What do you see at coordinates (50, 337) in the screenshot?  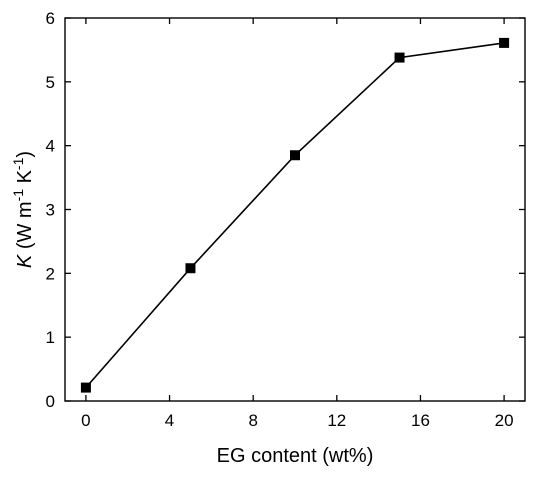 I see `y-tick-label-1: 1` at bounding box center [50, 337].